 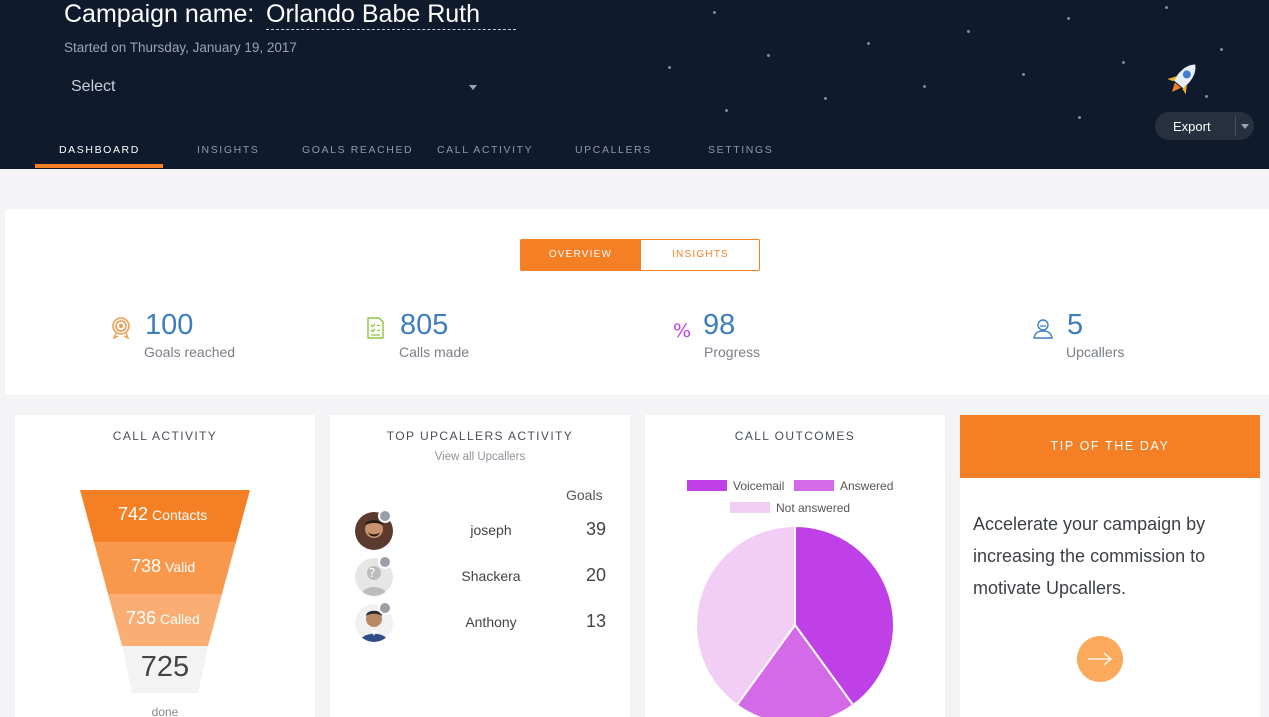 I want to click on stat-label: Goals reached, so click(x=190, y=352).